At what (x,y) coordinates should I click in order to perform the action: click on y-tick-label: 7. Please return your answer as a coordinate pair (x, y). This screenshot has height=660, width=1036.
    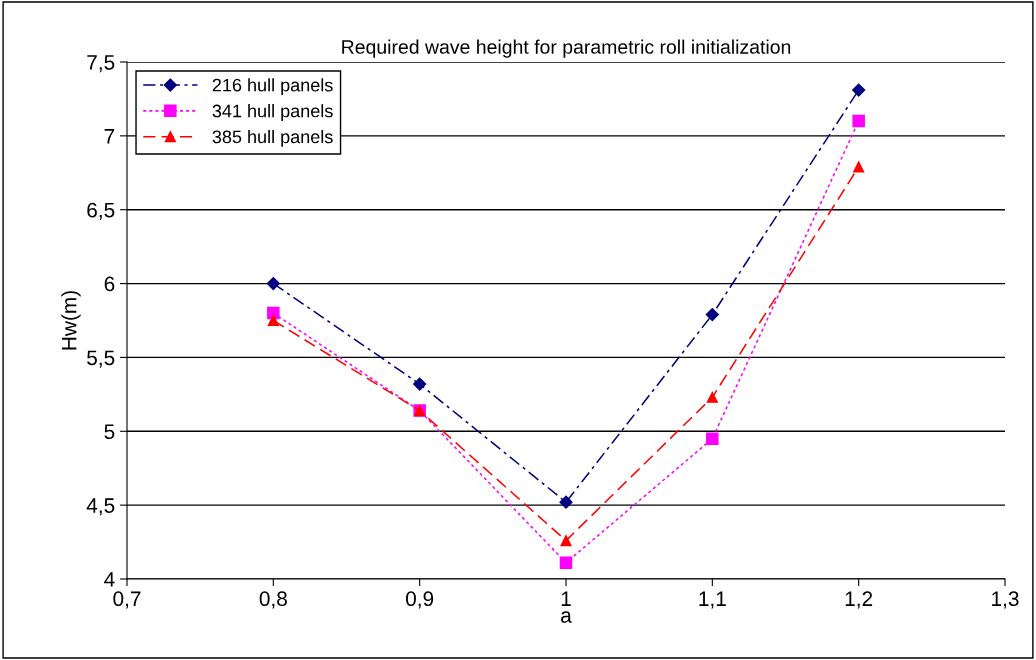
    Looking at the image, I should click on (109, 136).